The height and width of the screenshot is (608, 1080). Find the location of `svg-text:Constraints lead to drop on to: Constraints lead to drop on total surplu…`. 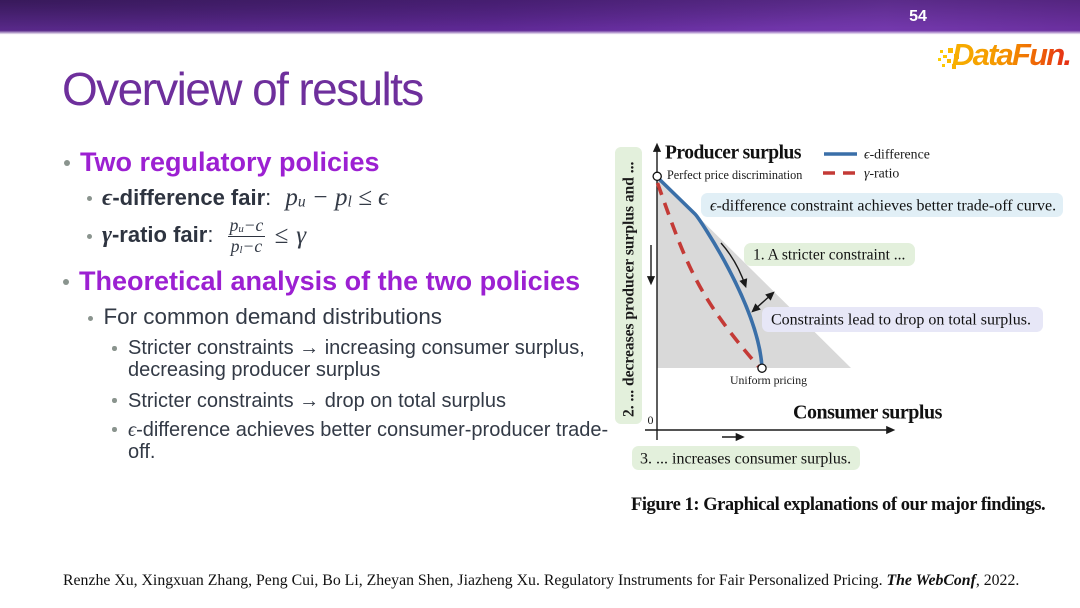

svg-text:Constraints lead to drop on to: Constraints lead to drop on total surplu… is located at coordinates (901, 320).